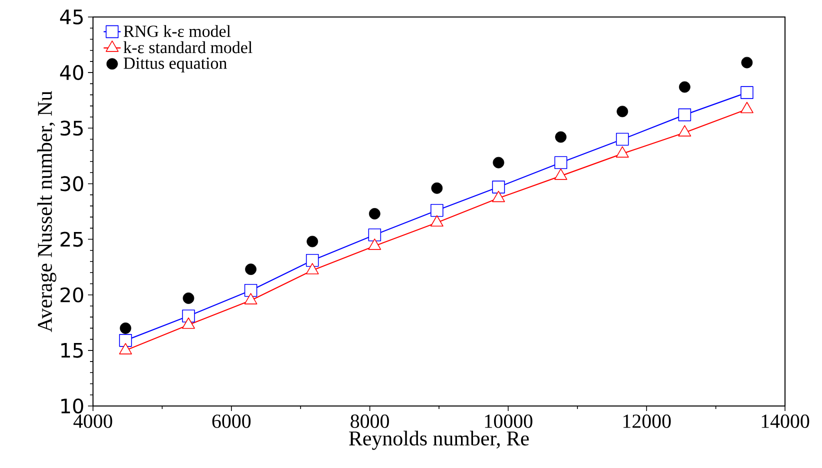 Image resolution: width=822 pixels, height=468 pixels. What do you see at coordinates (177, 31) in the screenshot?
I see `legend-label: RNG k-ε model` at bounding box center [177, 31].